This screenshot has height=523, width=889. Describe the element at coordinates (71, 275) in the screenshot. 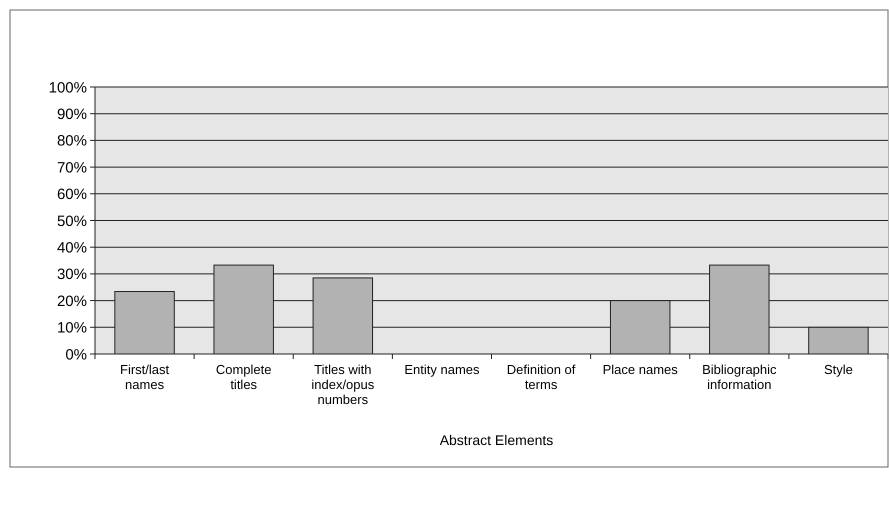

I see `y-tick-label: 30%` at that location.